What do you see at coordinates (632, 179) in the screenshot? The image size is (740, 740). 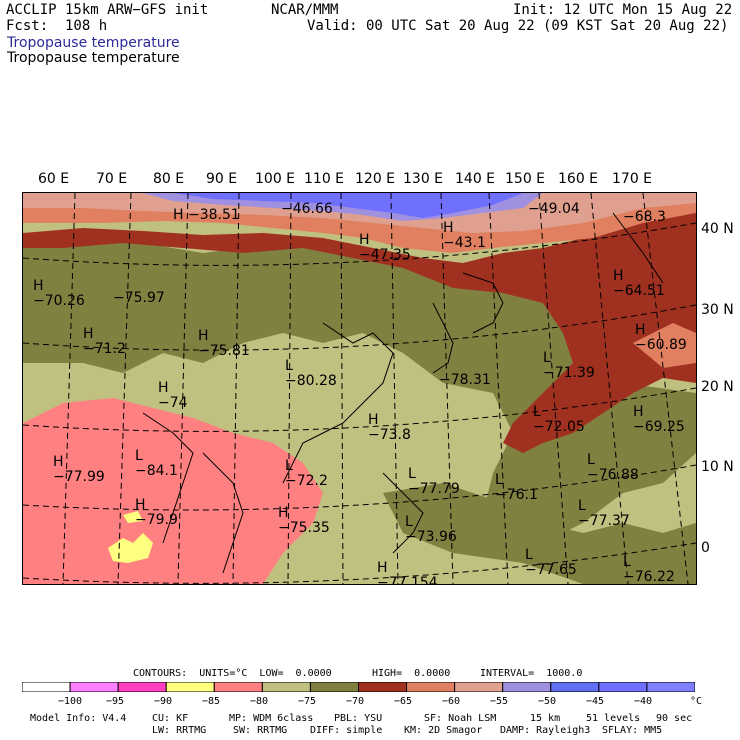 I see `lon-label: 170 E` at bounding box center [632, 179].